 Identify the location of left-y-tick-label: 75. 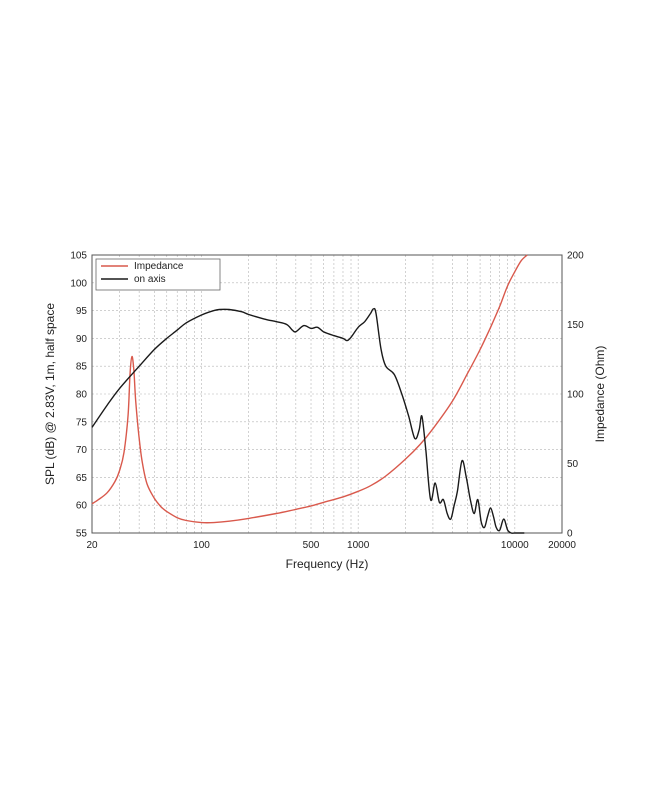
(82, 422).